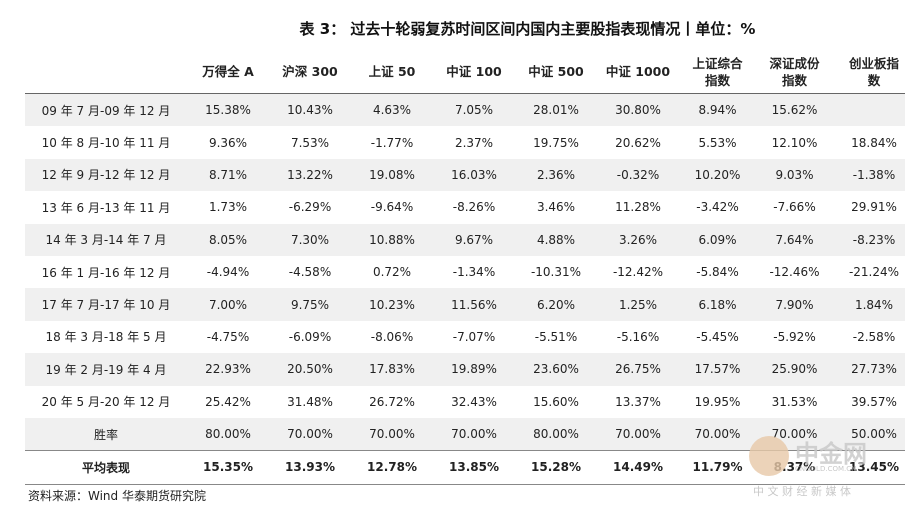  Describe the element at coordinates (228, 72) in the screenshot. I see `column-header: 万得全 A` at that location.